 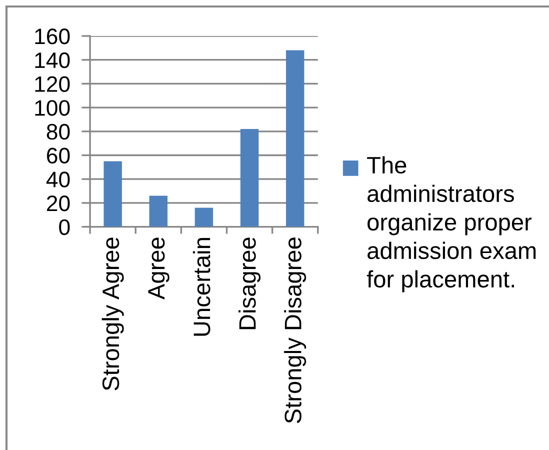 I want to click on y-tick-label: 160, so click(x=52, y=36).